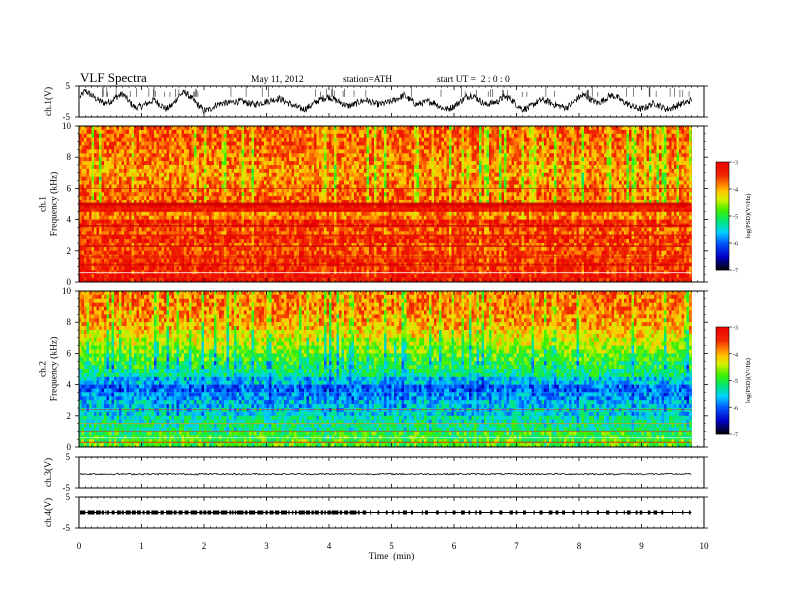 The width and height of the screenshot is (792, 612). I want to click on ch2-colorbar-tick: -7, so click(735, 436).